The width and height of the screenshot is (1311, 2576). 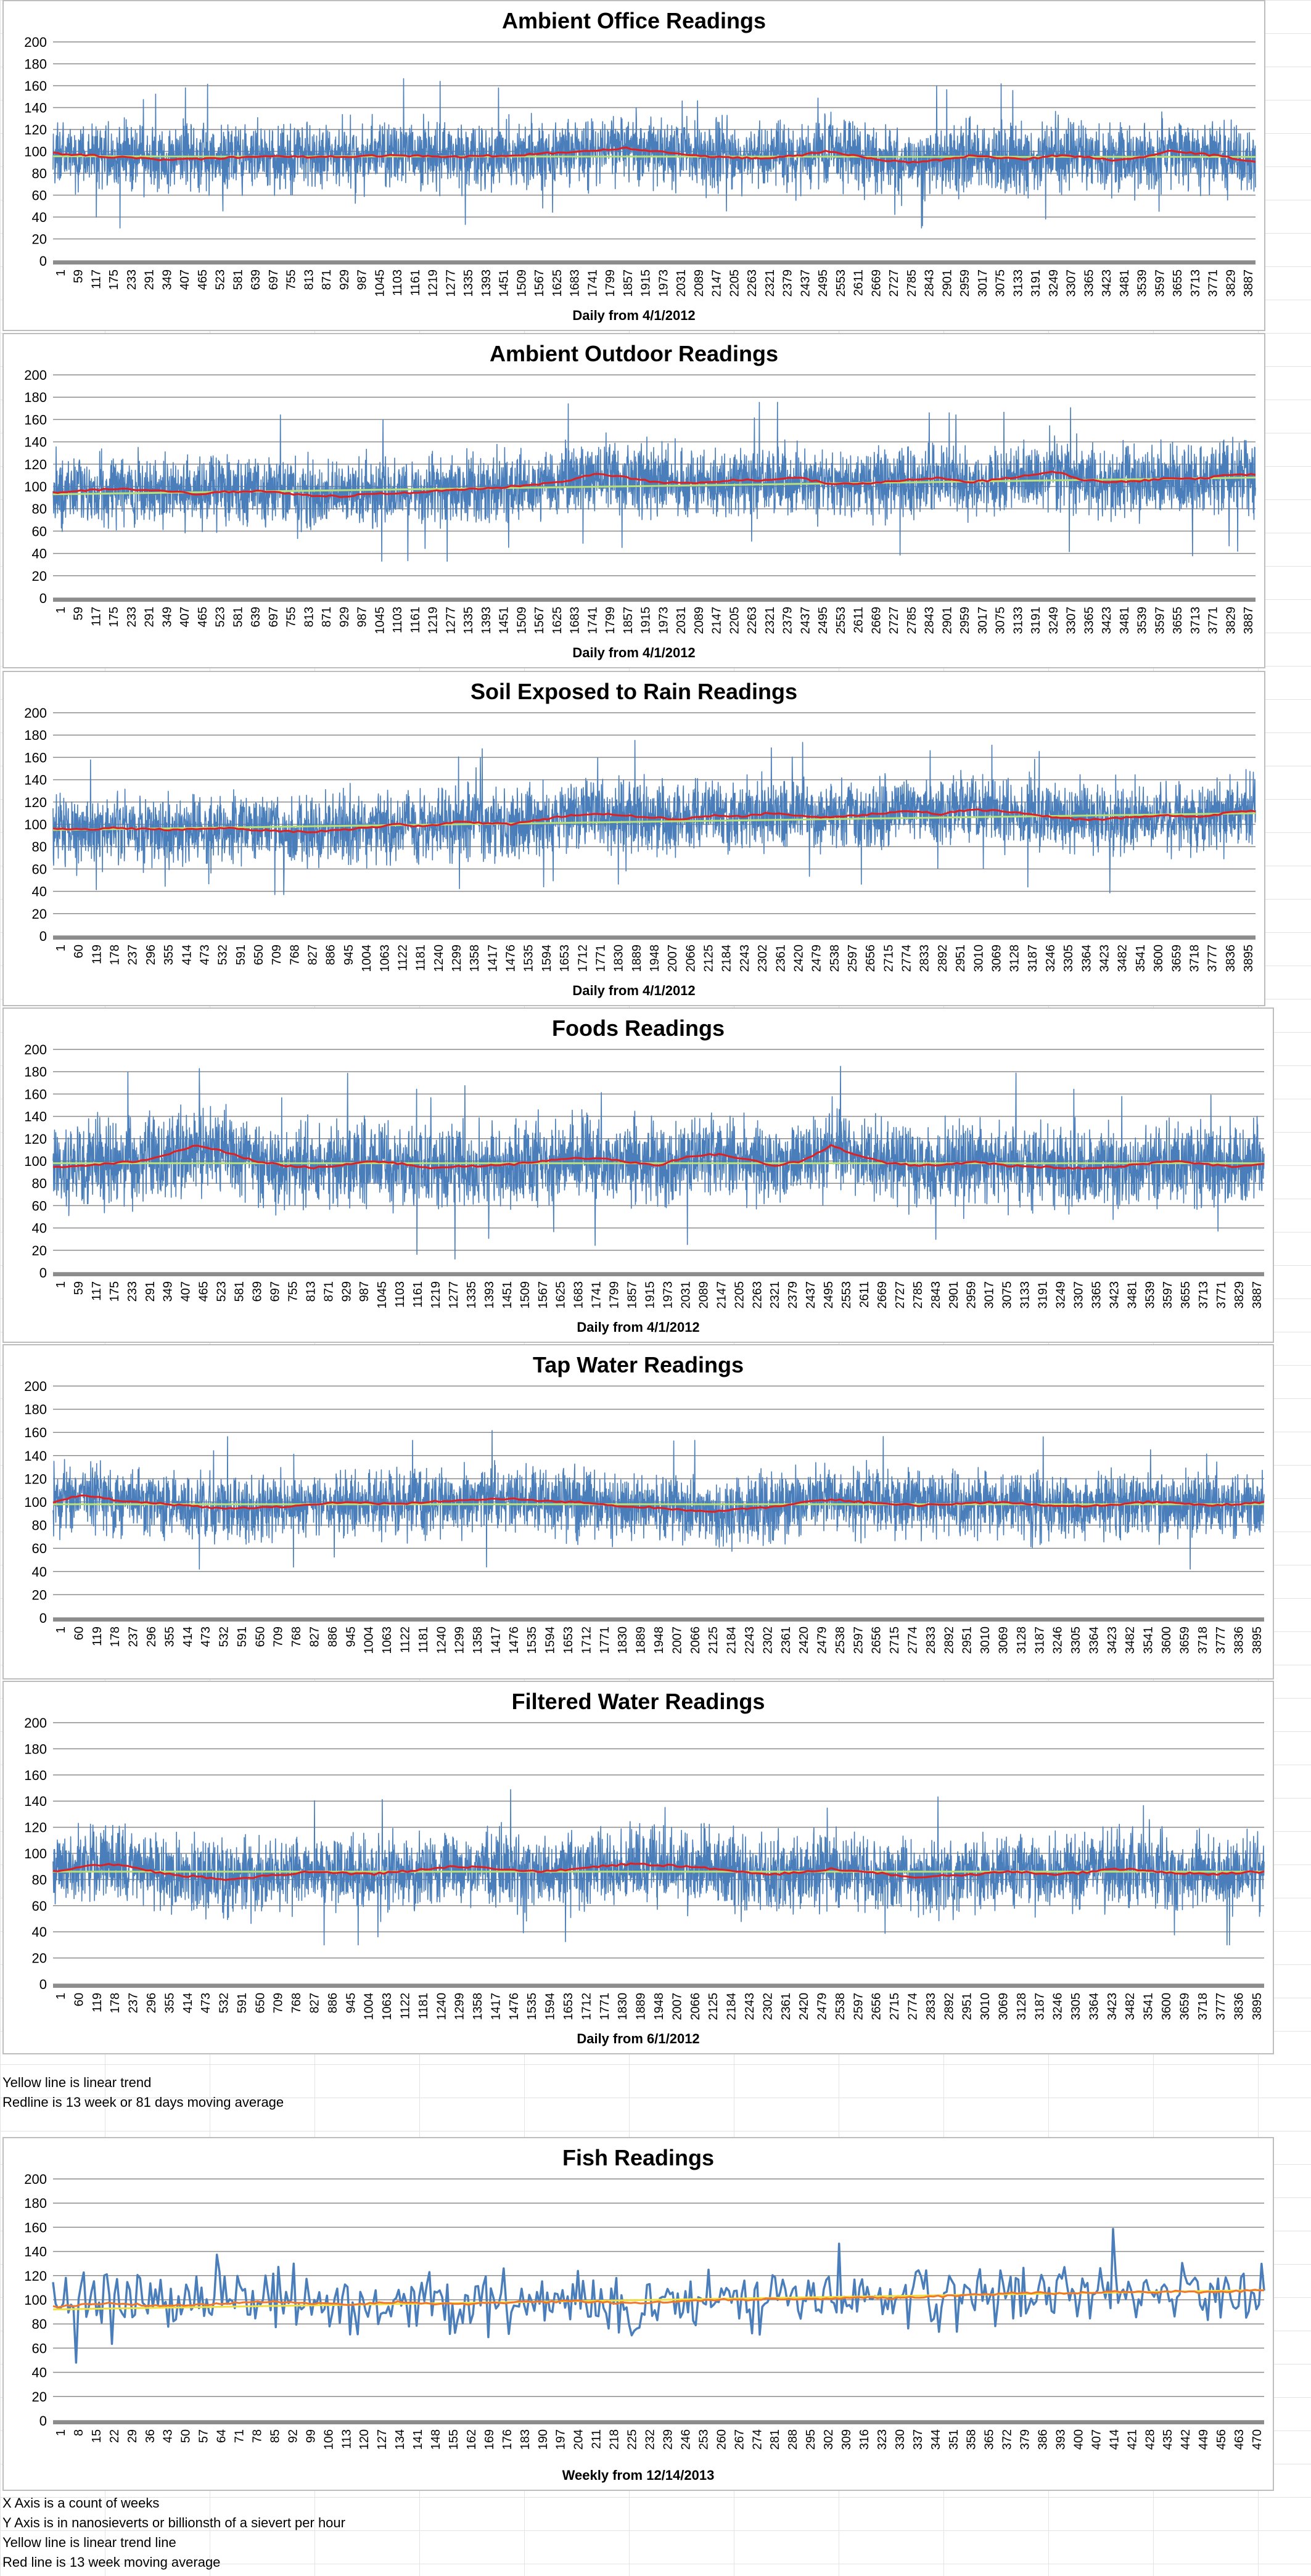 What do you see at coordinates (40, 576) in the screenshot?
I see `y-tick-label: 20` at bounding box center [40, 576].